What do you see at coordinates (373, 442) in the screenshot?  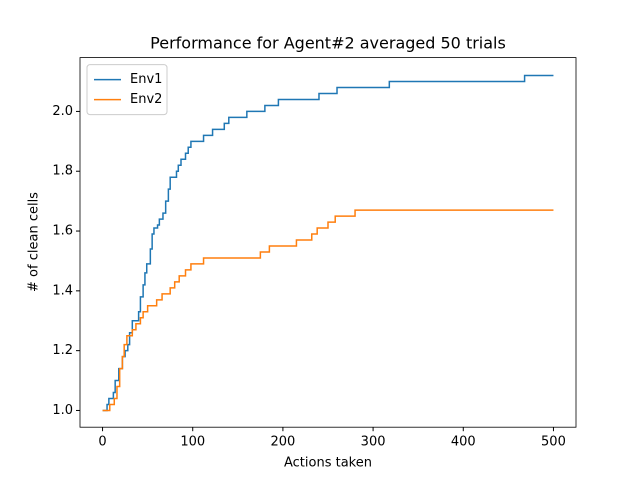 I see `x-tick-label: 300` at bounding box center [373, 442].